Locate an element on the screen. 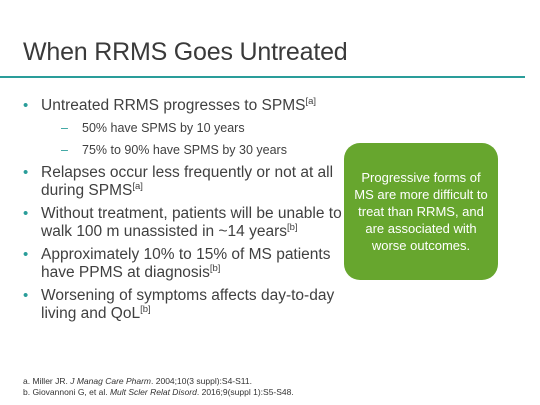 The height and width of the screenshot is (405, 540). reference-details: . 2016;9(suppl 1):S5-S48. is located at coordinates (245, 392).